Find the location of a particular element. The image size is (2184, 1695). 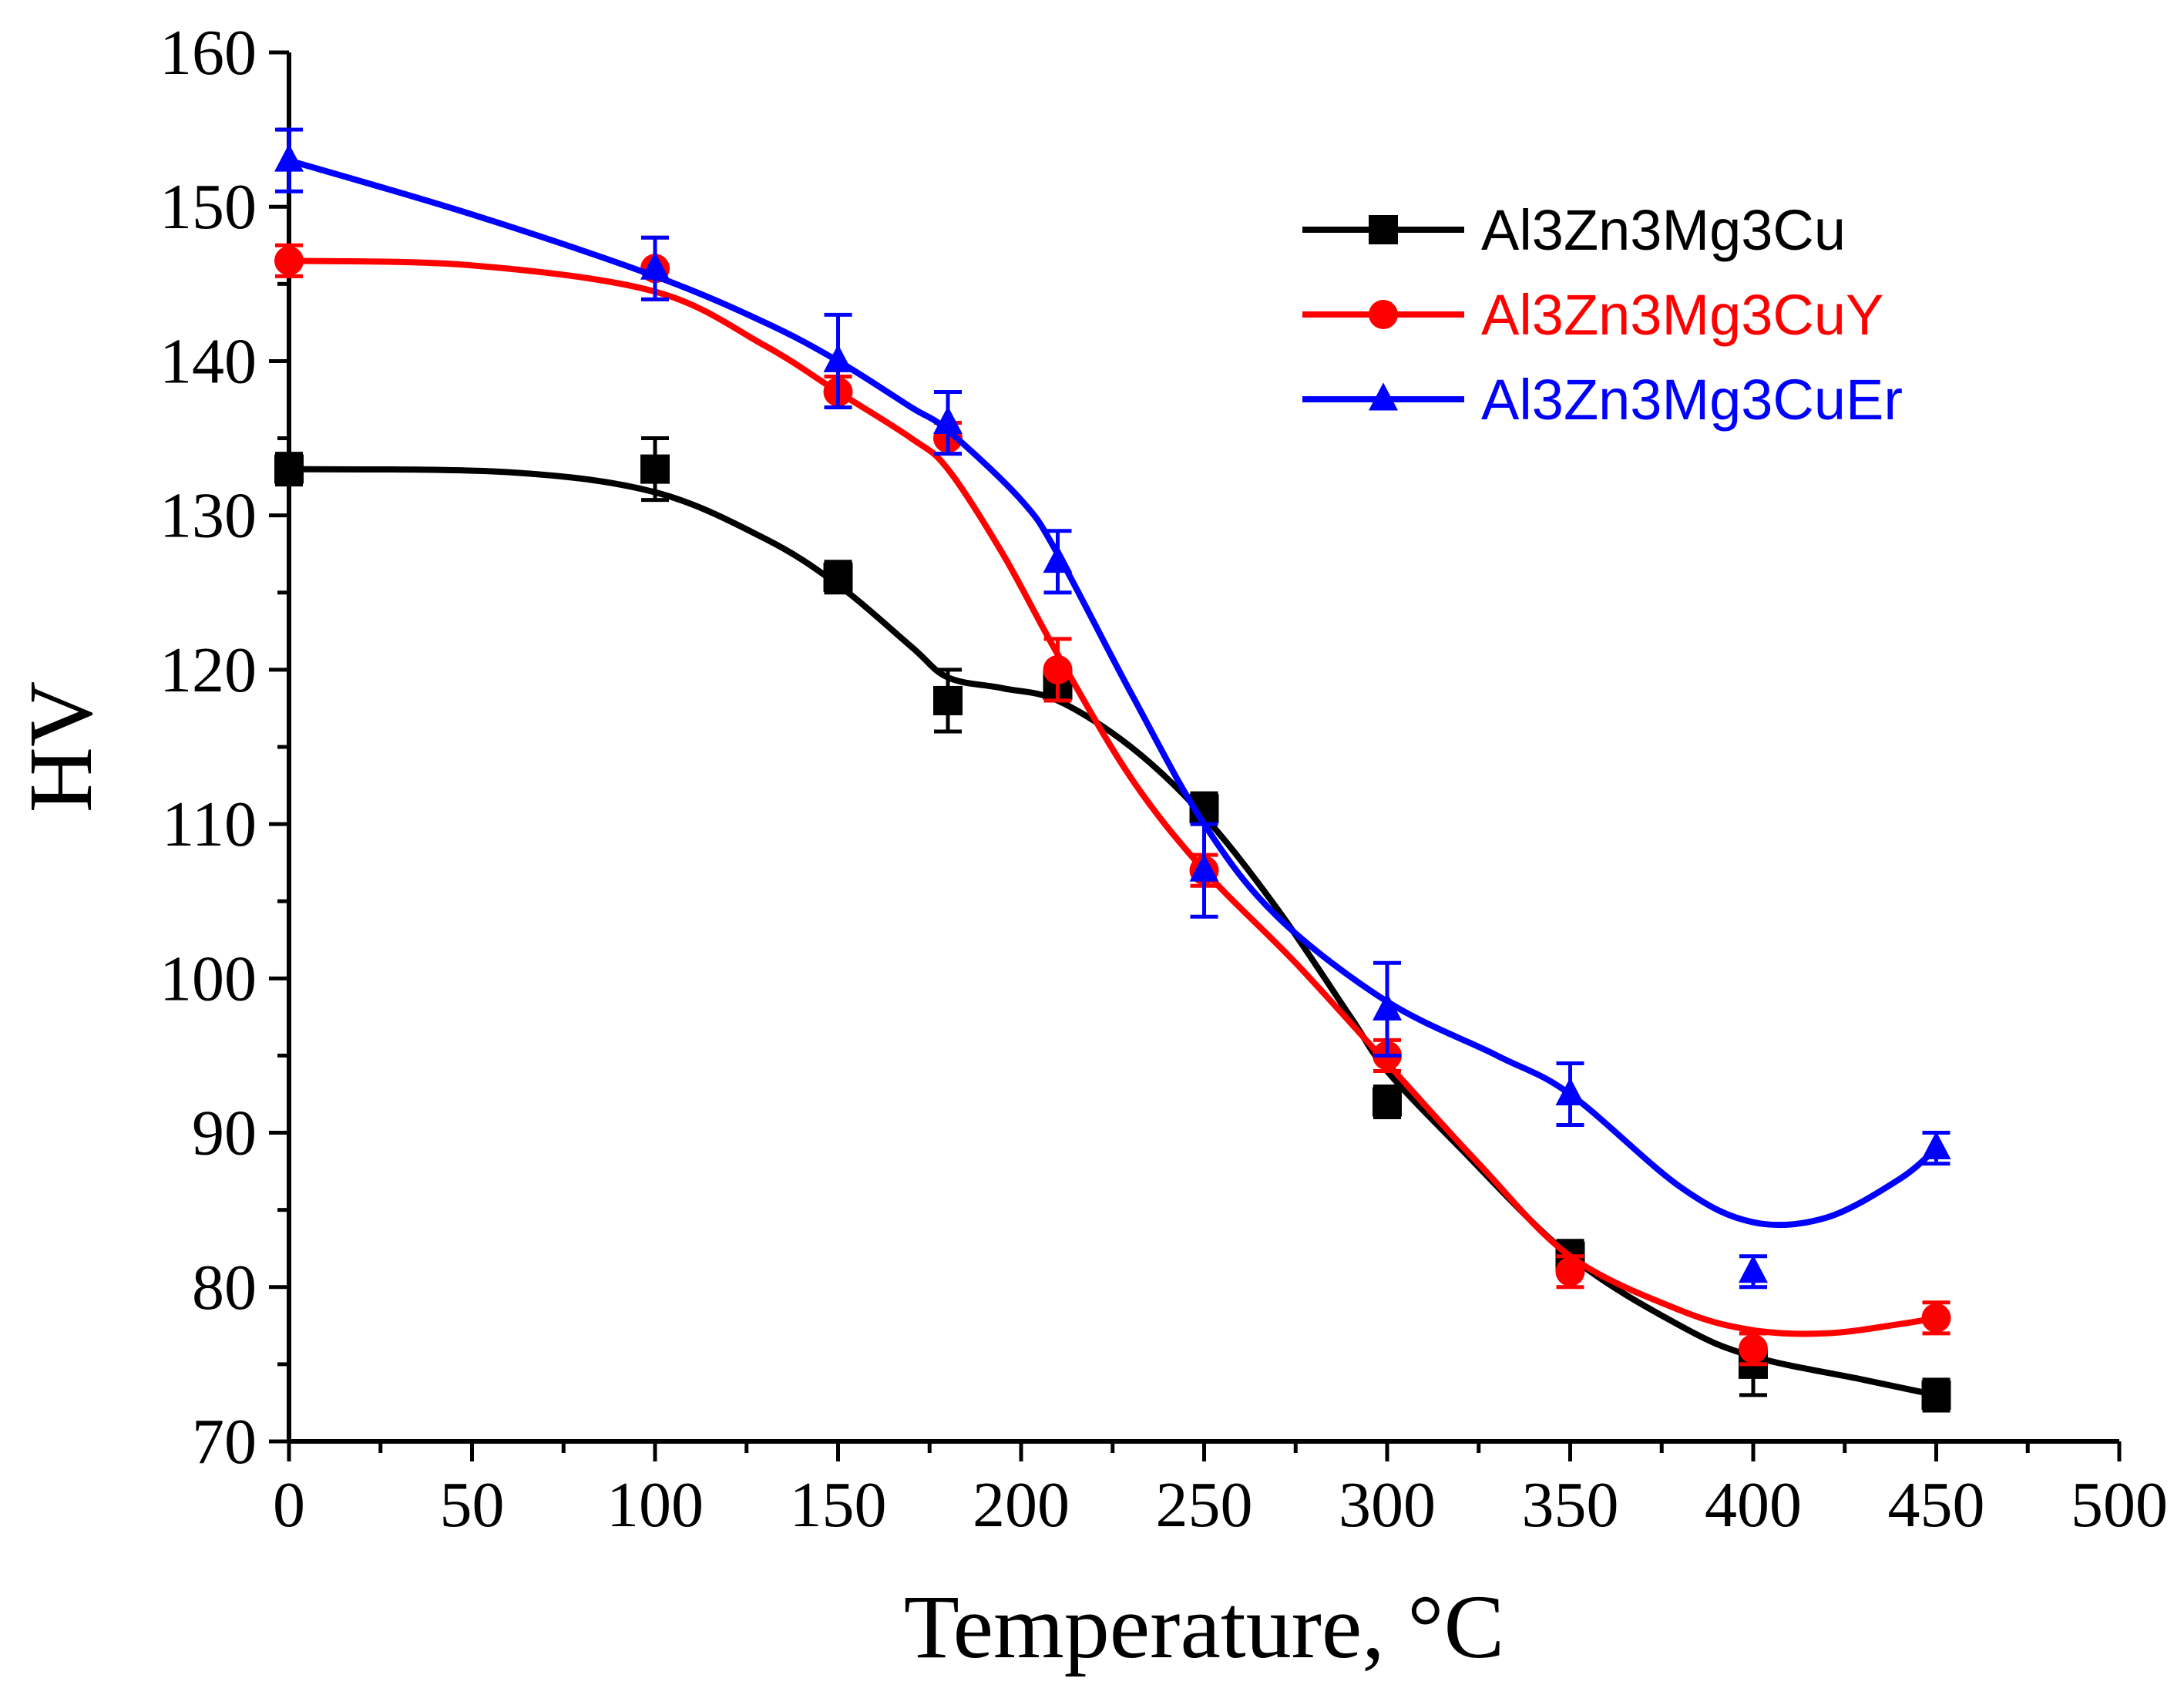

x-tick-label: 400 is located at coordinates (1753, 1505).